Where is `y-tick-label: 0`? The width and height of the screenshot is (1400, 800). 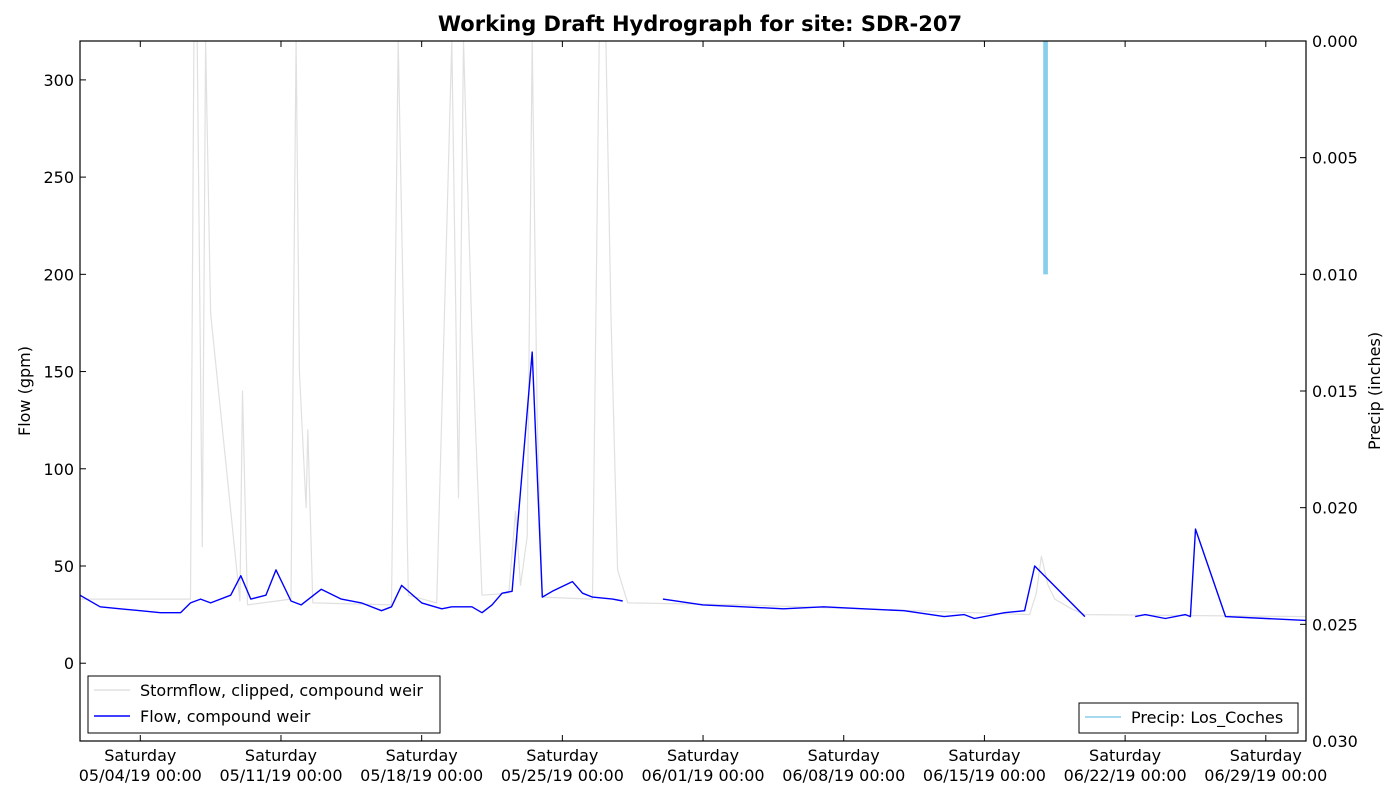
y-tick-label: 0 is located at coordinates (69, 663).